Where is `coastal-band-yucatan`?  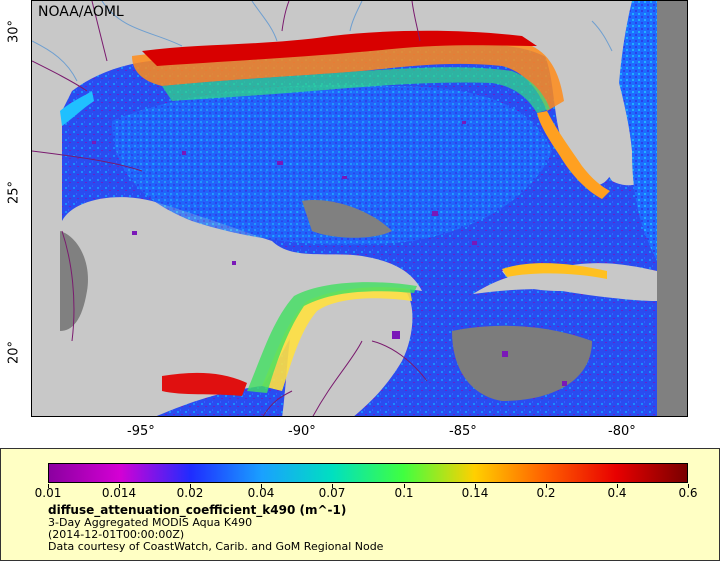
coastal-band-yucatan is located at coordinates (337, 339).